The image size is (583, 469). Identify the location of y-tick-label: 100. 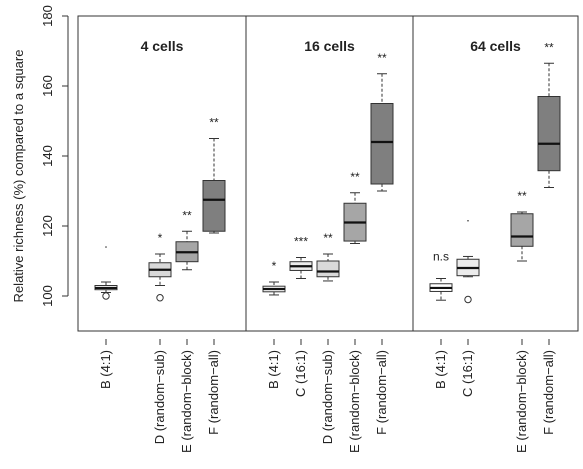
(47, 296).